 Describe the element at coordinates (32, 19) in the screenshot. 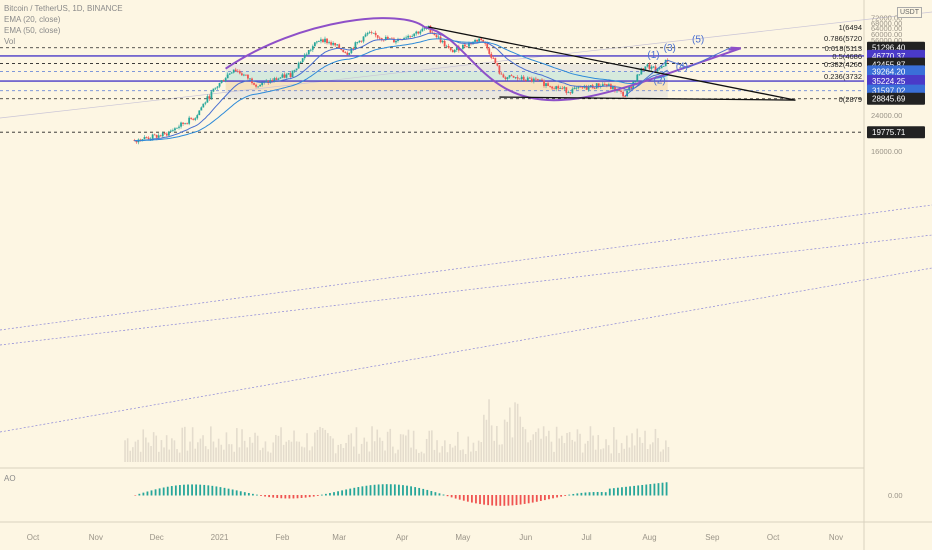

I see `ema20-legend: EMA (20, close)` at that location.